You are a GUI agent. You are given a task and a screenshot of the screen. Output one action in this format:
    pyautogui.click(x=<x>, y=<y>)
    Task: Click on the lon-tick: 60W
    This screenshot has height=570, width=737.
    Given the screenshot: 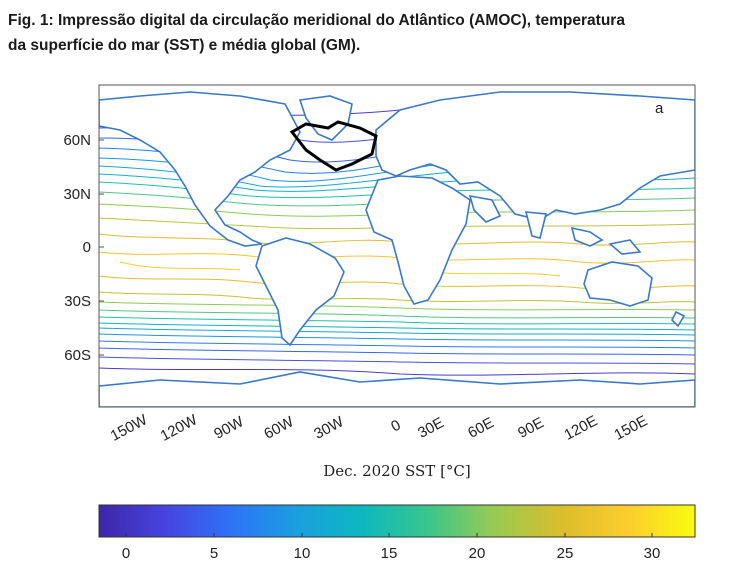 What is the action you would take?
    pyautogui.click(x=279, y=428)
    